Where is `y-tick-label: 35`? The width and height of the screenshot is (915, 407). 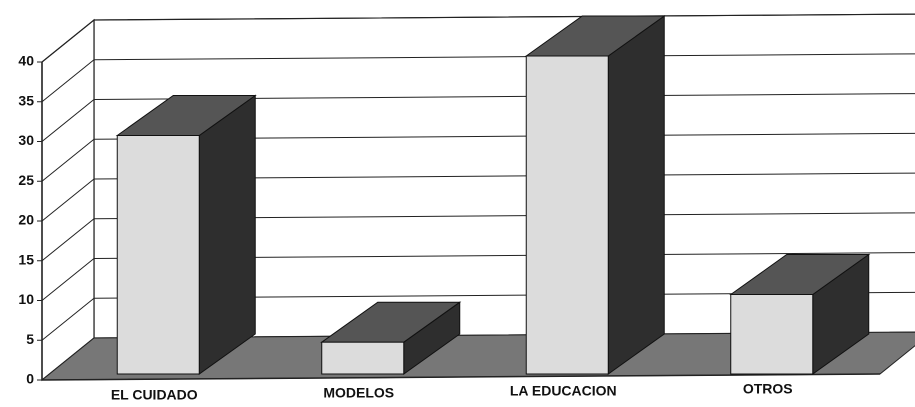
y-tick-label: 35 is located at coordinates (26, 100).